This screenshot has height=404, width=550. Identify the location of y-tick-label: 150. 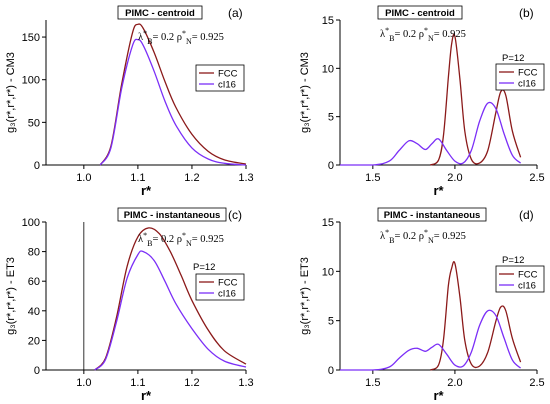
(31, 38).